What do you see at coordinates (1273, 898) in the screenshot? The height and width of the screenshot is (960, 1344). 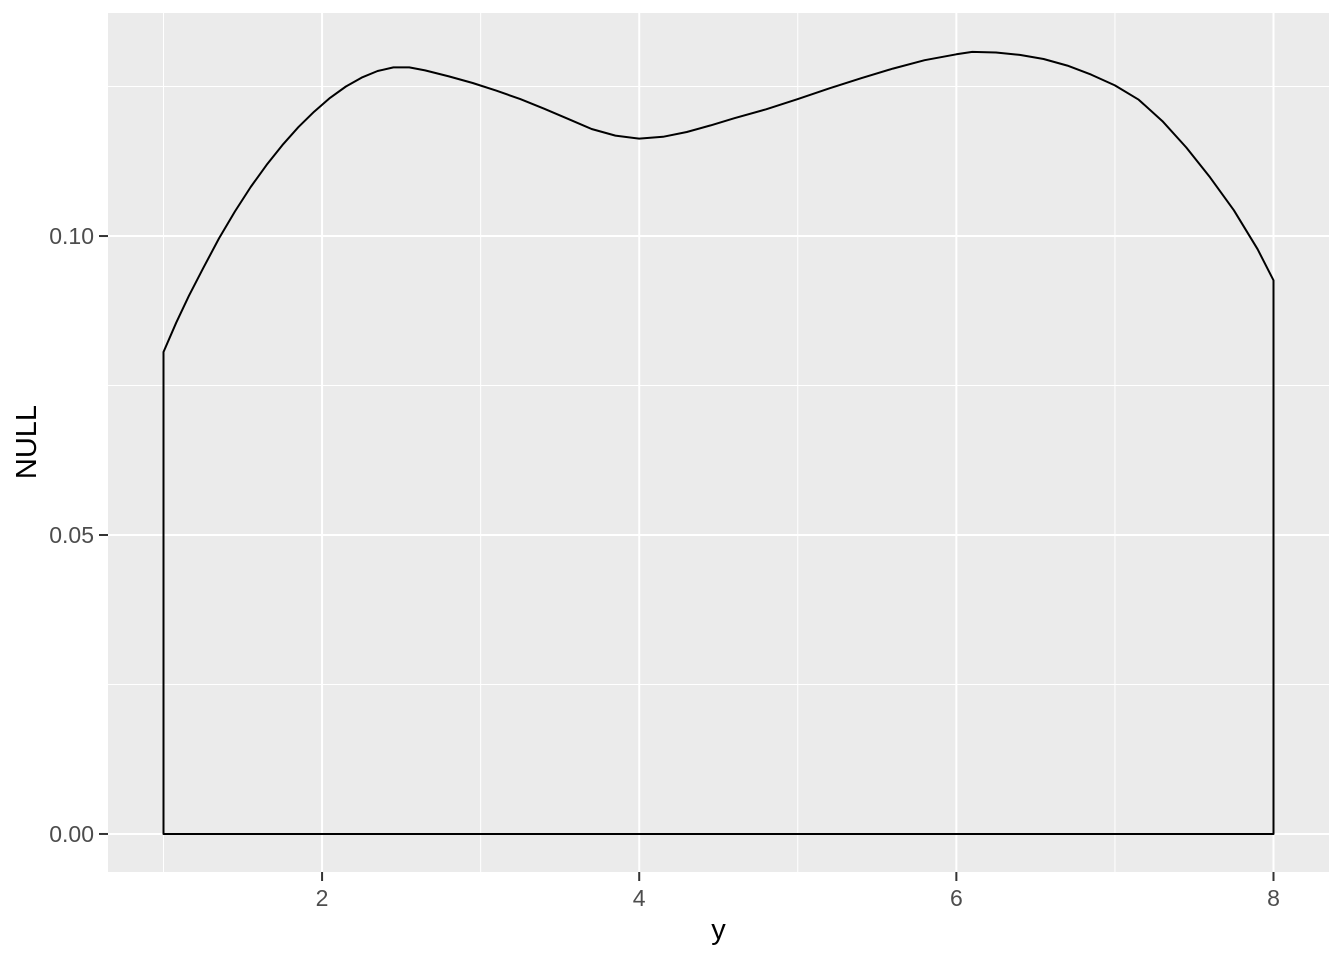 I see `x-tick-label: 8` at bounding box center [1273, 898].